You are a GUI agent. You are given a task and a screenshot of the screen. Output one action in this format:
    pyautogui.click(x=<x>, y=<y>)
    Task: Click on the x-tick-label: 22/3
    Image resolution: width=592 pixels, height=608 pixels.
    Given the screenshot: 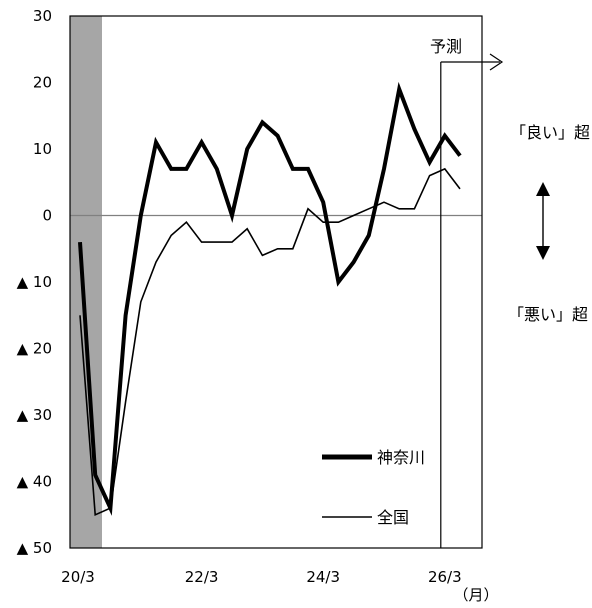 What is the action you would take?
    pyautogui.click(x=202, y=577)
    